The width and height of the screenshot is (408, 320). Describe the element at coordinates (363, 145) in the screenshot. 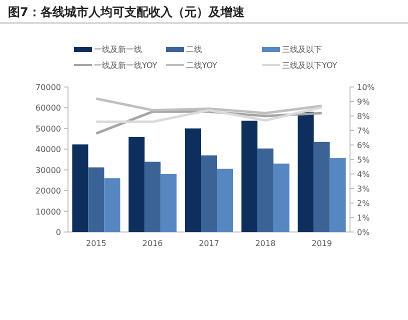

I see `y2-tick-label: 6%` at that location.